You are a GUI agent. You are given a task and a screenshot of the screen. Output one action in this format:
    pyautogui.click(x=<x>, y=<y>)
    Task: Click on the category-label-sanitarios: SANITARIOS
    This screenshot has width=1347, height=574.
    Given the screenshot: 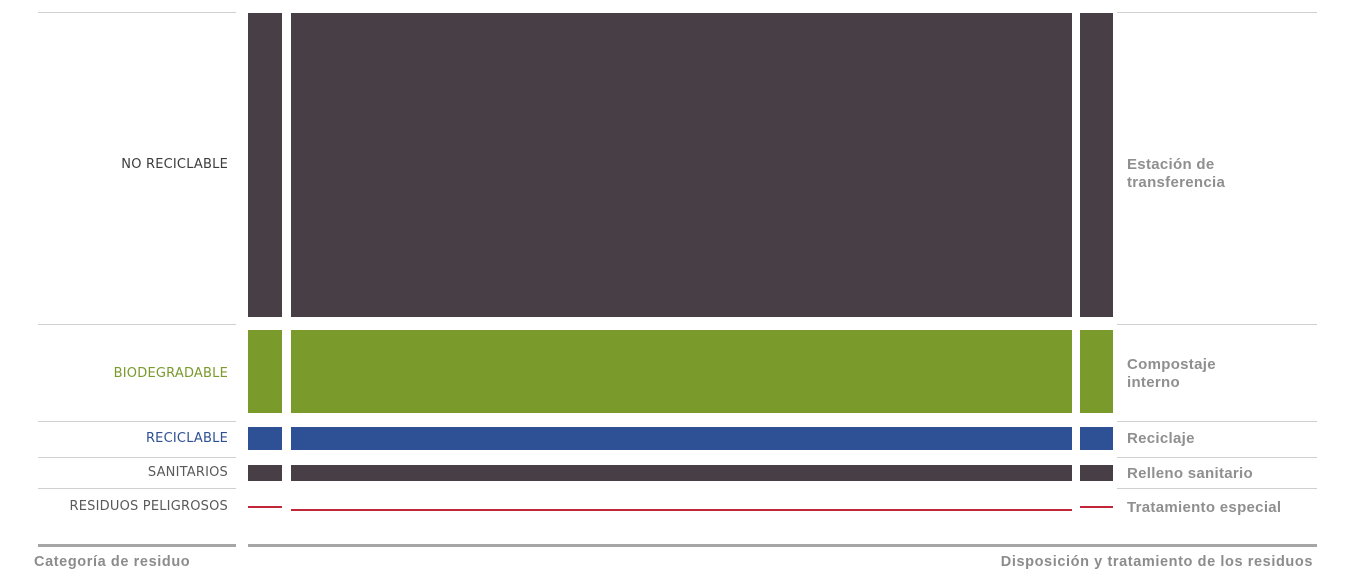 What is the action you would take?
    pyautogui.click(x=187, y=472)
    